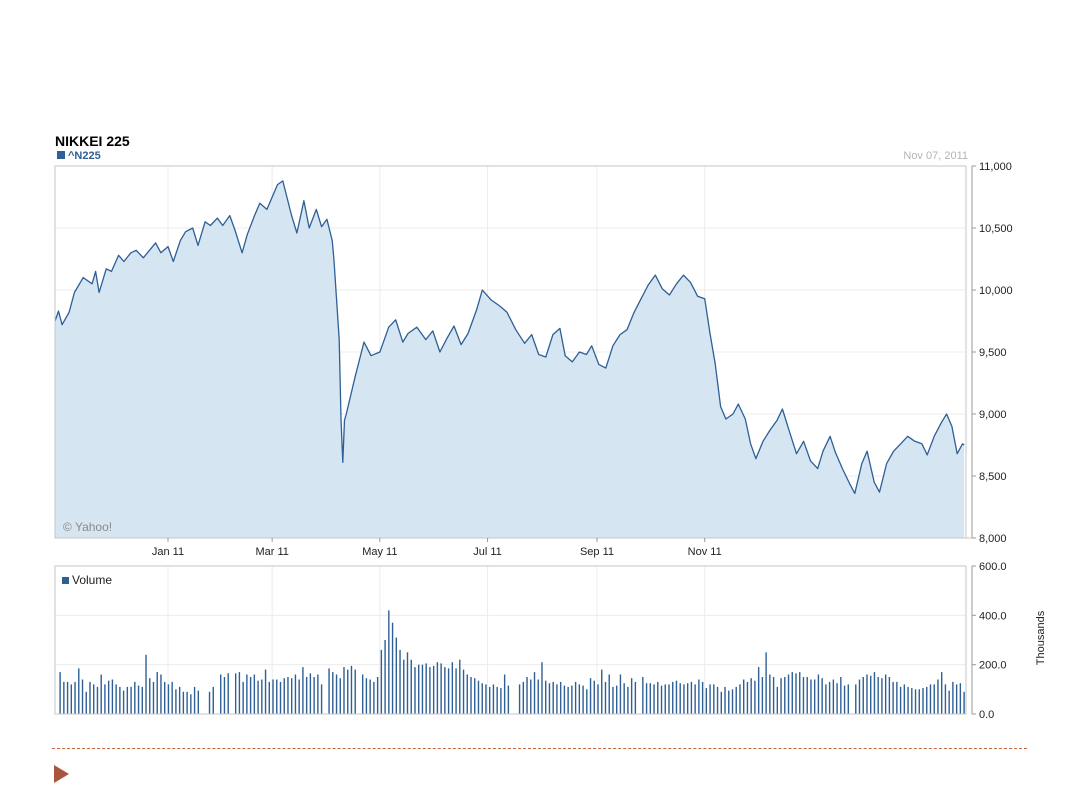  I want to click on volume-bars, so click(512, 662).